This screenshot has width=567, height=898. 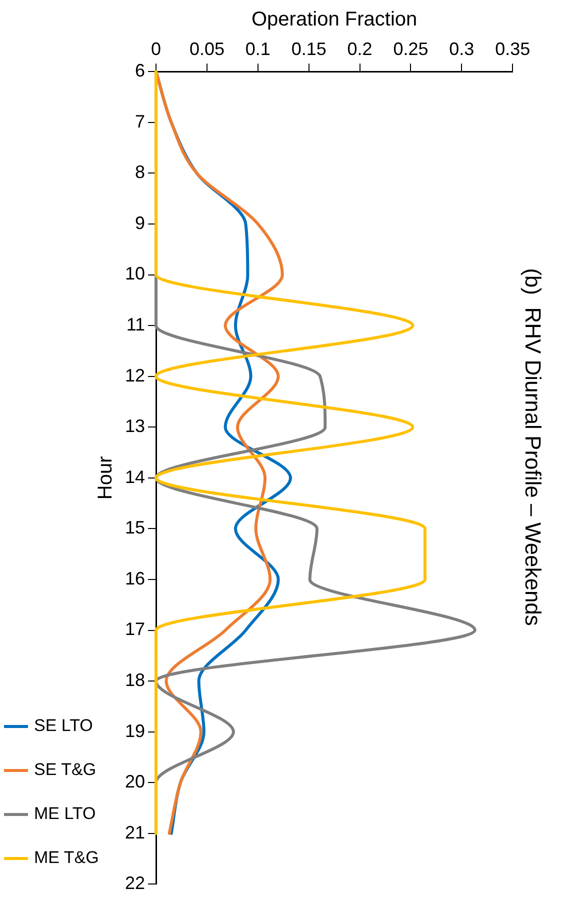 I want to click on y-tick-label: 21, so click(x=135, y=832).